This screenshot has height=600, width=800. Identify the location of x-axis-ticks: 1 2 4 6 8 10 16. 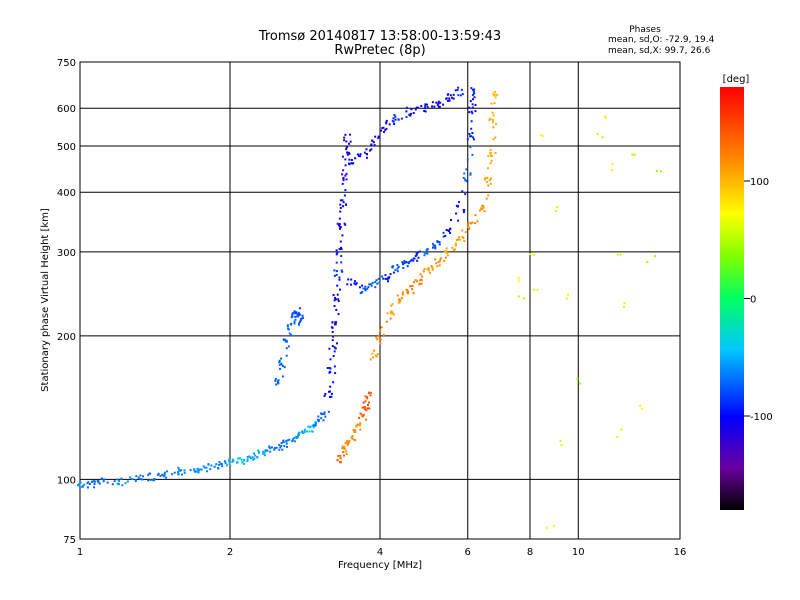
(382, 552).